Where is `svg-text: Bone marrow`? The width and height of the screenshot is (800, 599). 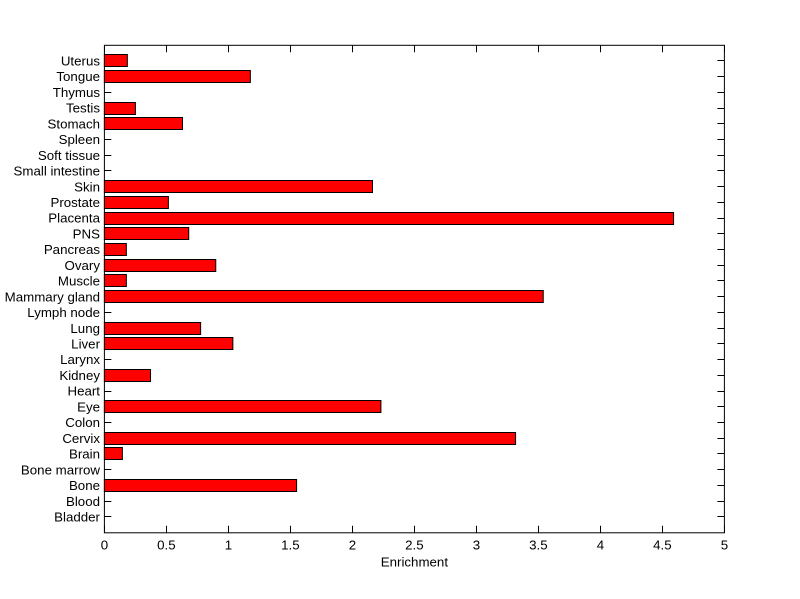 svg-text: Bone marrow is located at coordinates (60, 469).